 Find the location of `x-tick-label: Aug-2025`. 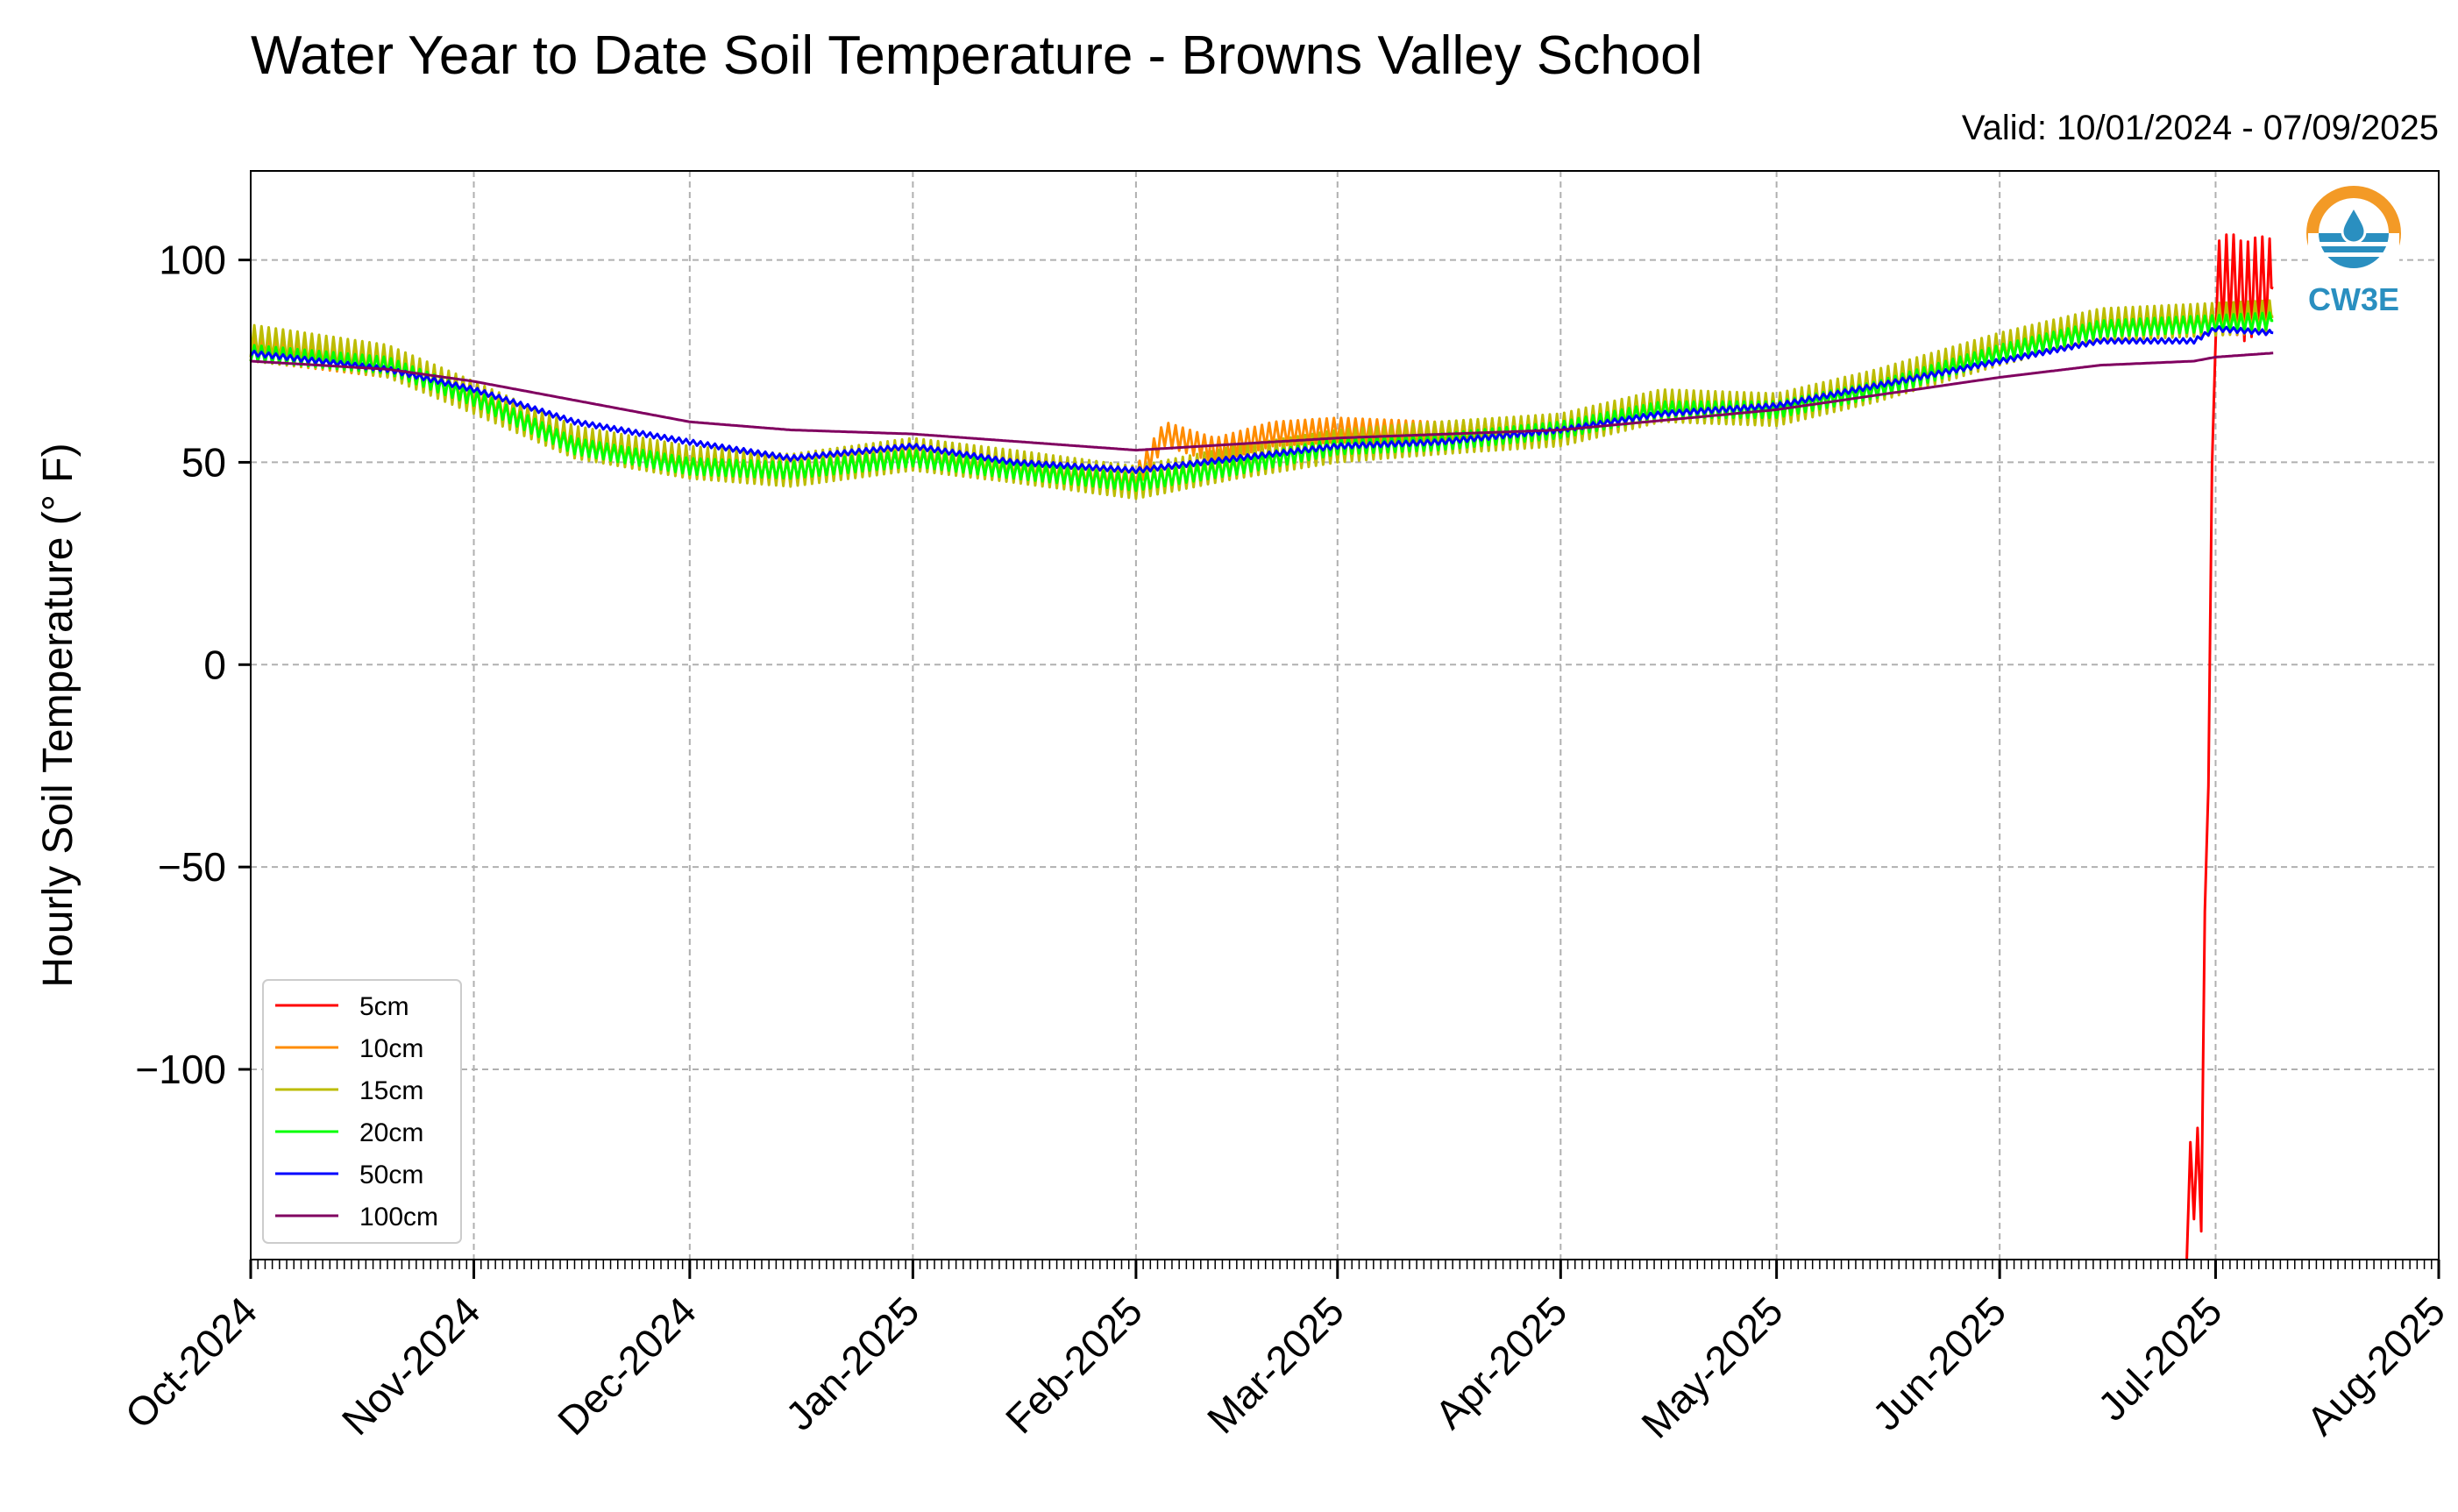

x-tick-label: Aug-2025 is located at coordinates (2376, 1366).